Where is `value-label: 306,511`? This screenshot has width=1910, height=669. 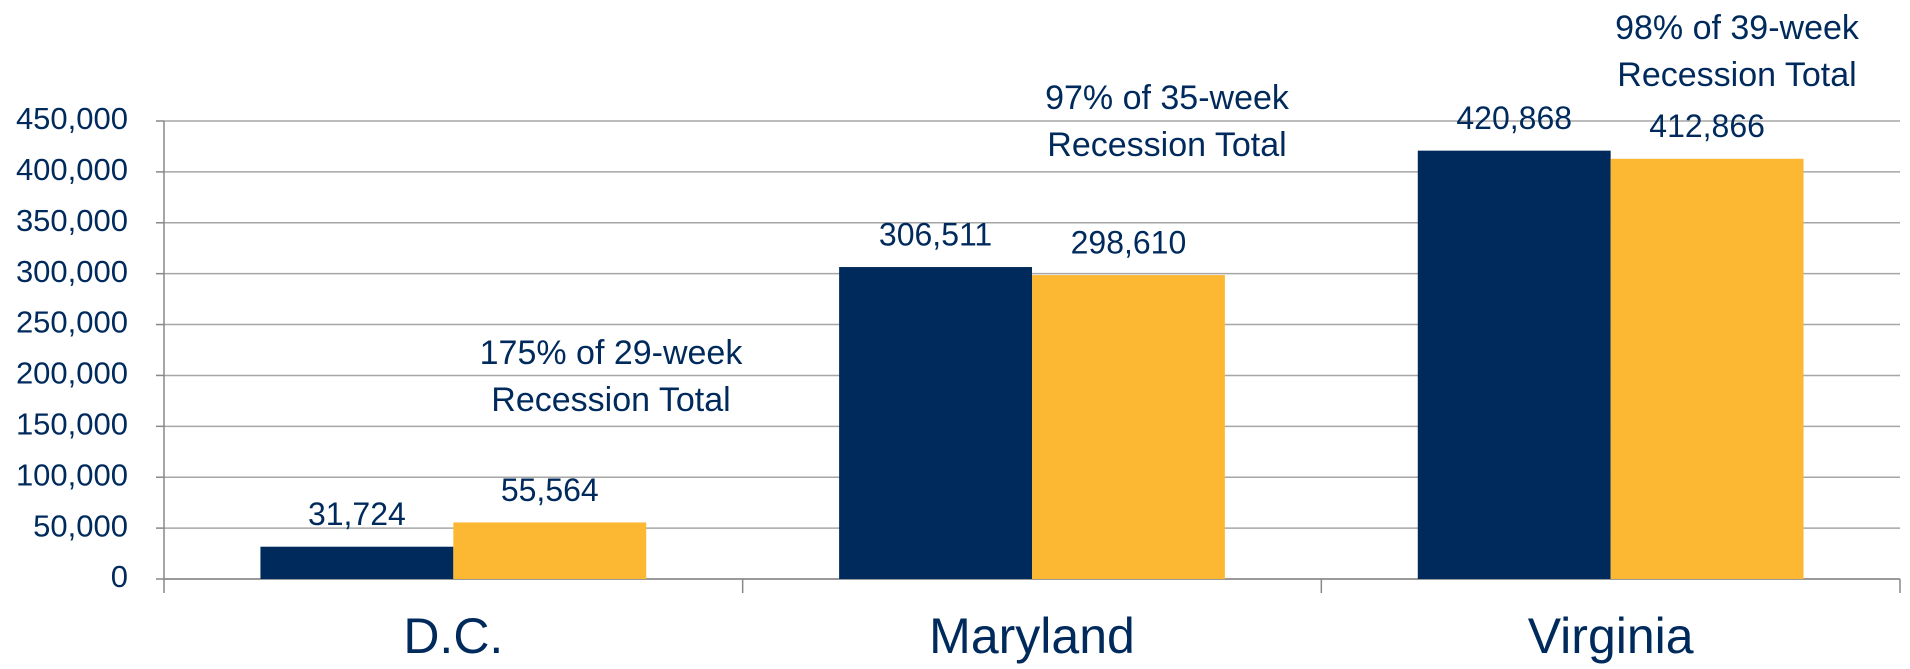
value-label: 306,511 is located at coordinates (935, 234).